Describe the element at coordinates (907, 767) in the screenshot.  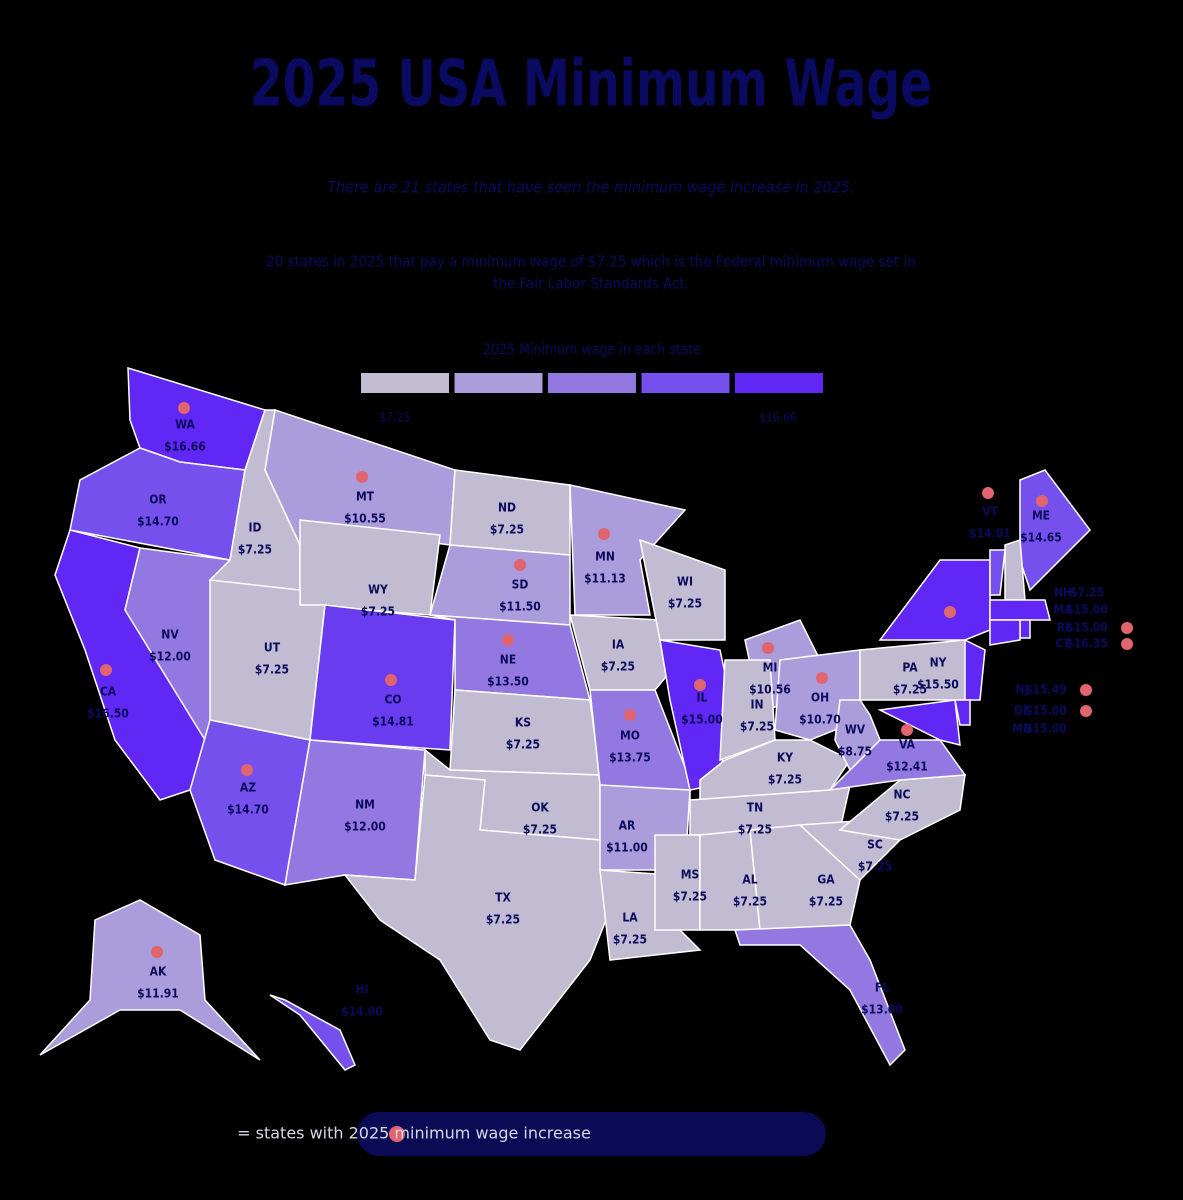
I see `state-wage: $12.41` at that location.